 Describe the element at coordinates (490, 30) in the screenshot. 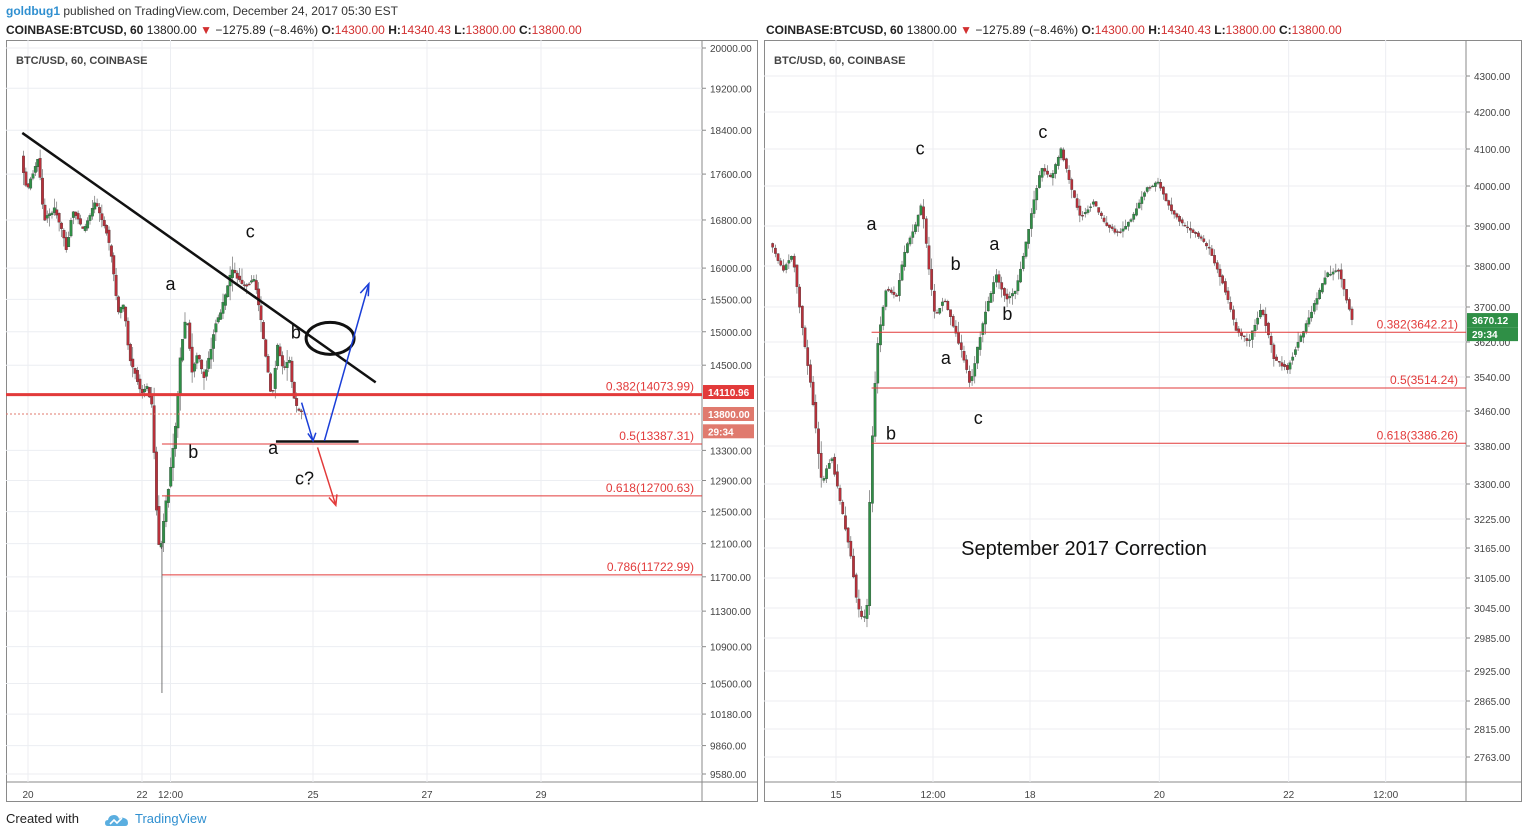

I see `low-value: 13800.00` at that location.